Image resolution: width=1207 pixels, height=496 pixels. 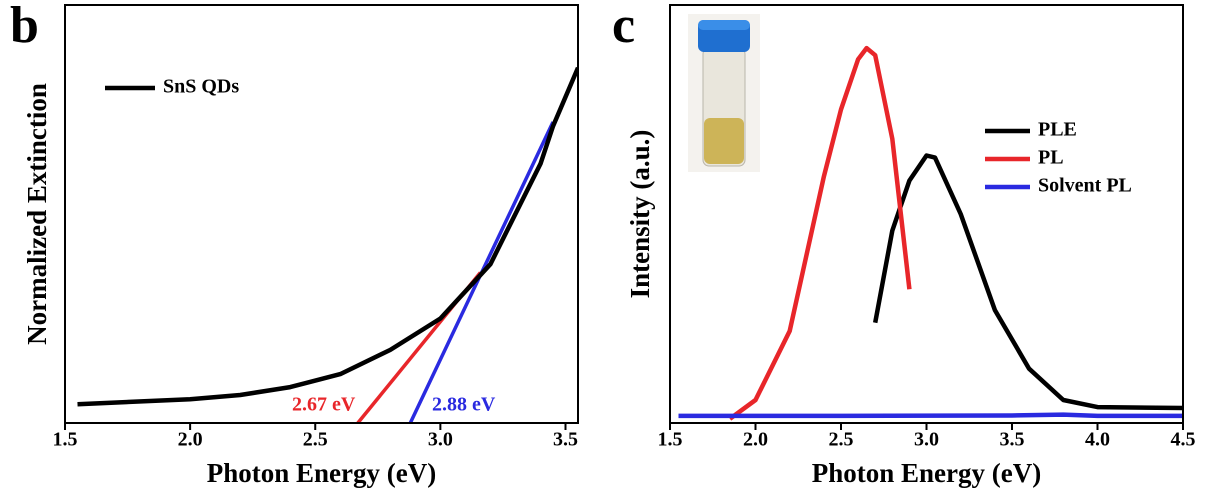 I want to click on x-tick-label: 4.0, so click(x=1097, y=440).